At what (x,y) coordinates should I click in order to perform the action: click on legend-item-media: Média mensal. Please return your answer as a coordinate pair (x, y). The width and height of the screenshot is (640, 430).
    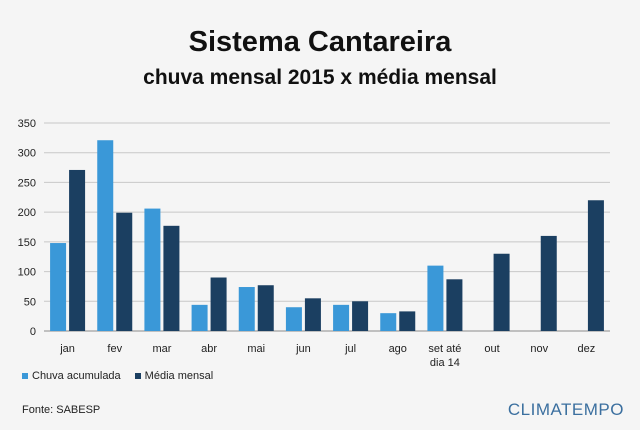
    Looking at the image, I should click on (174, 376).